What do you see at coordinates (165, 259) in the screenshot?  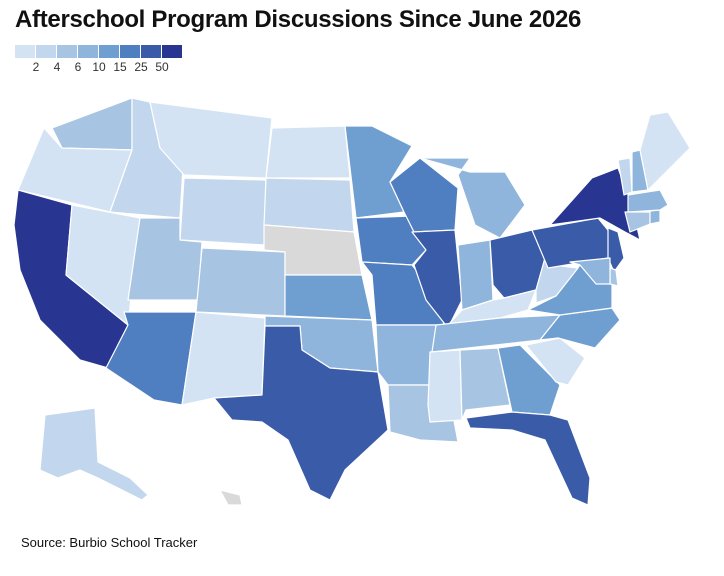 I see `state-utah` at bounding box center [165, 259].